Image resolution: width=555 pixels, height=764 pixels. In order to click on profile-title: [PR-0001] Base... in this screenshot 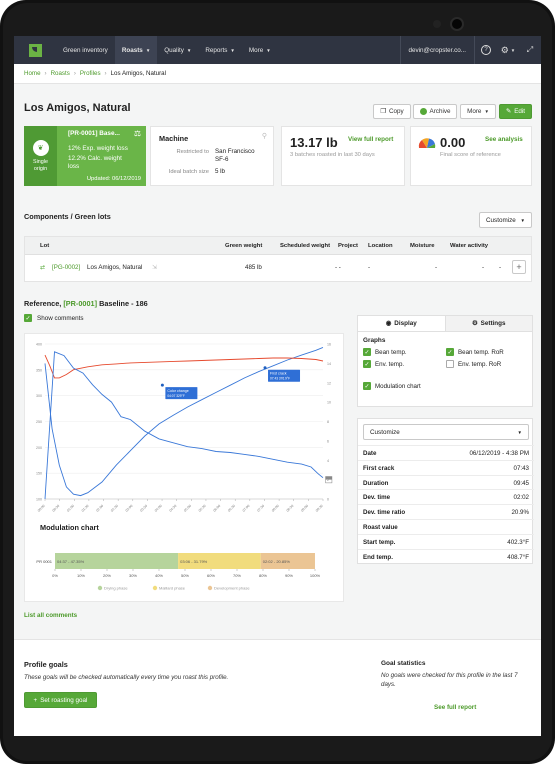, I will do `click(94, 133)`.